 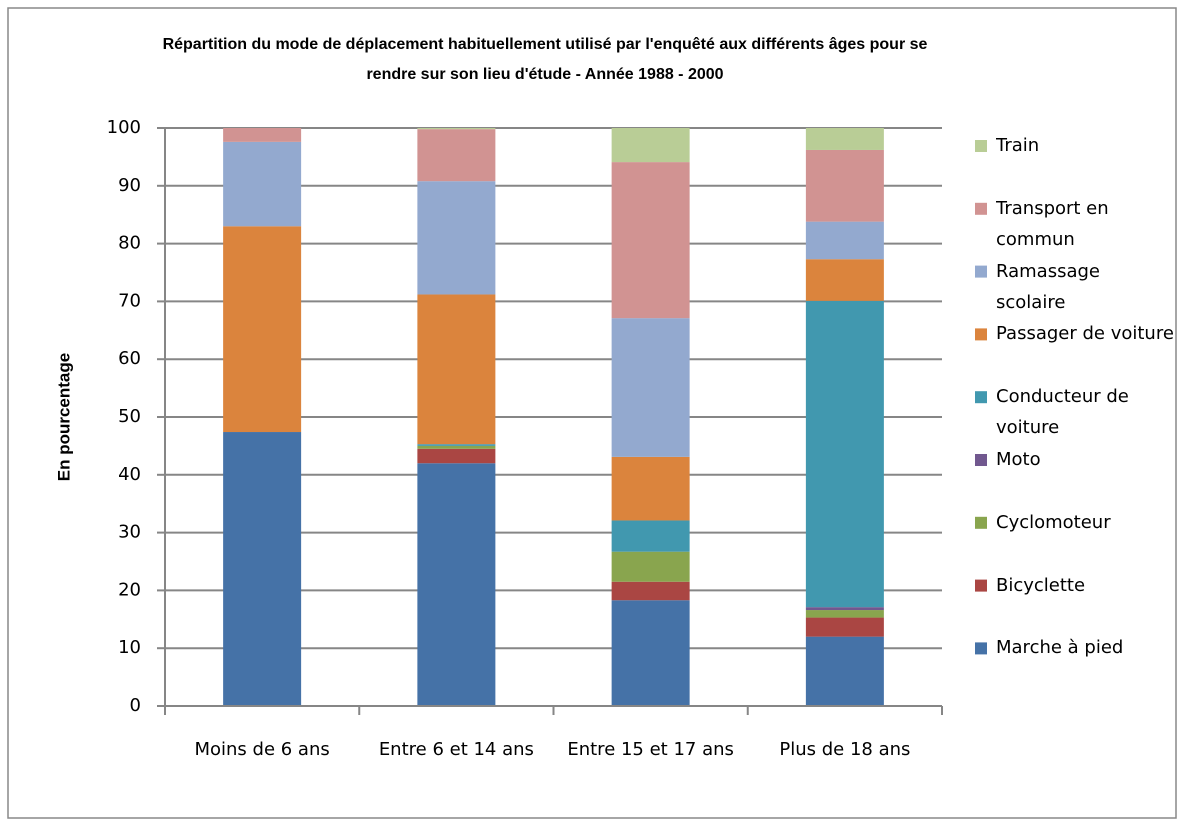 I want to click on legend-label-box: Train, so click(x=1018, y=145).